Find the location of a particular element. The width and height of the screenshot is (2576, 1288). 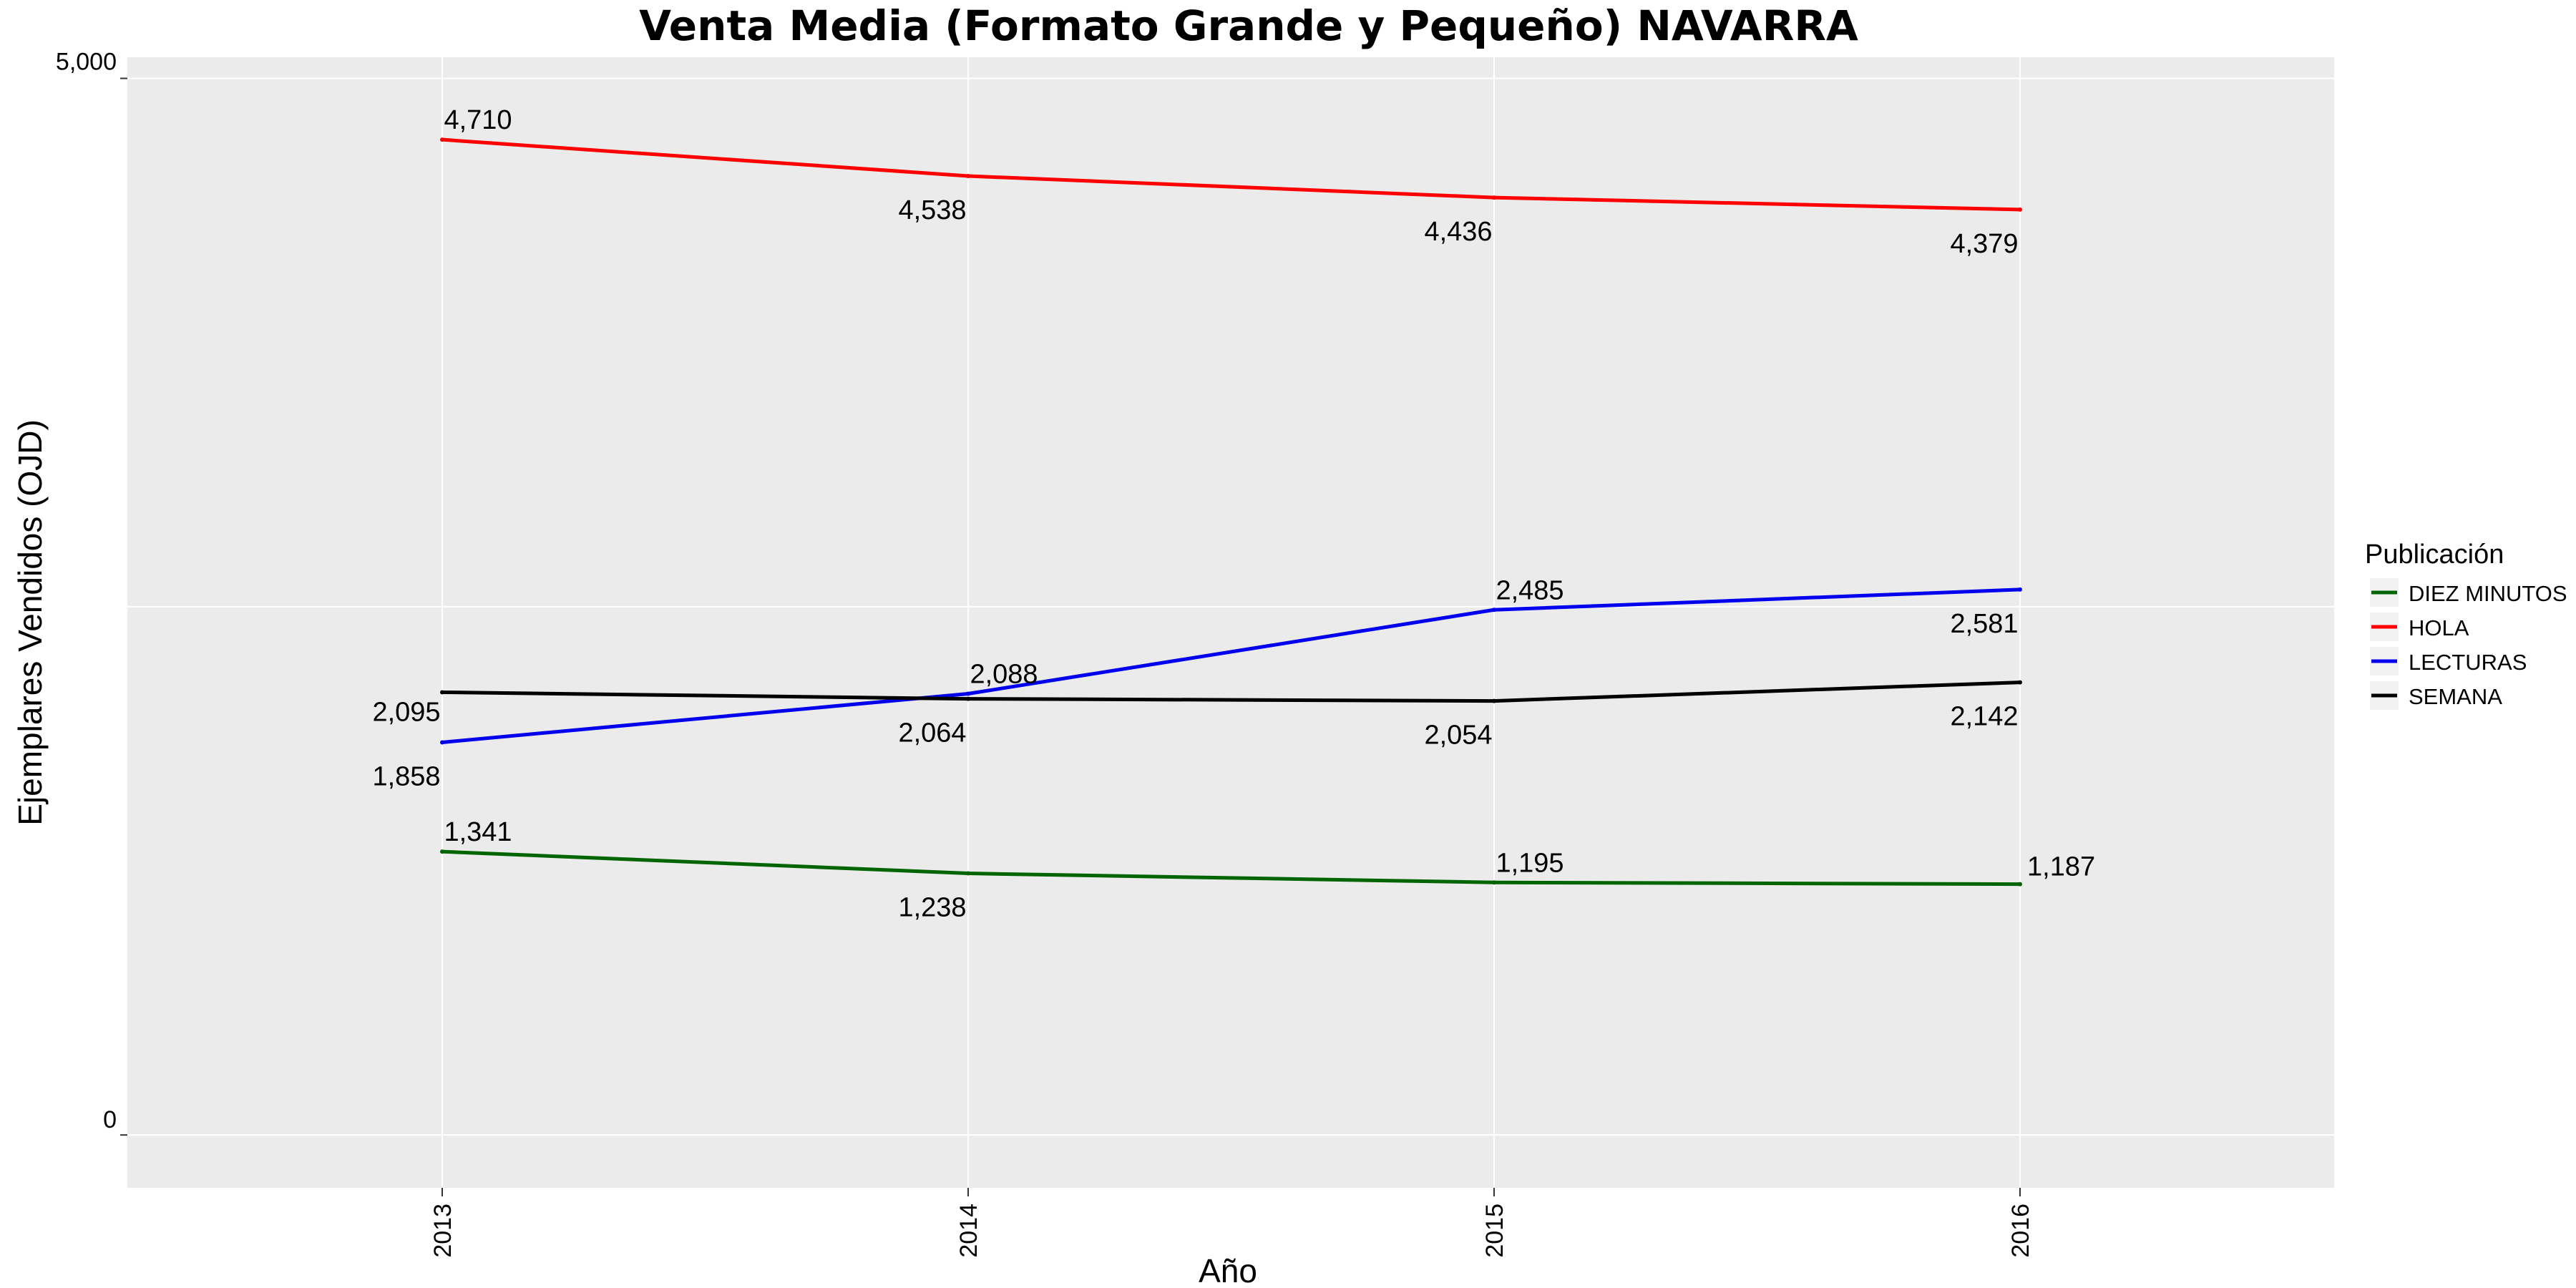

legend-entry: SEMANA is located at coordinates (2455, 696).